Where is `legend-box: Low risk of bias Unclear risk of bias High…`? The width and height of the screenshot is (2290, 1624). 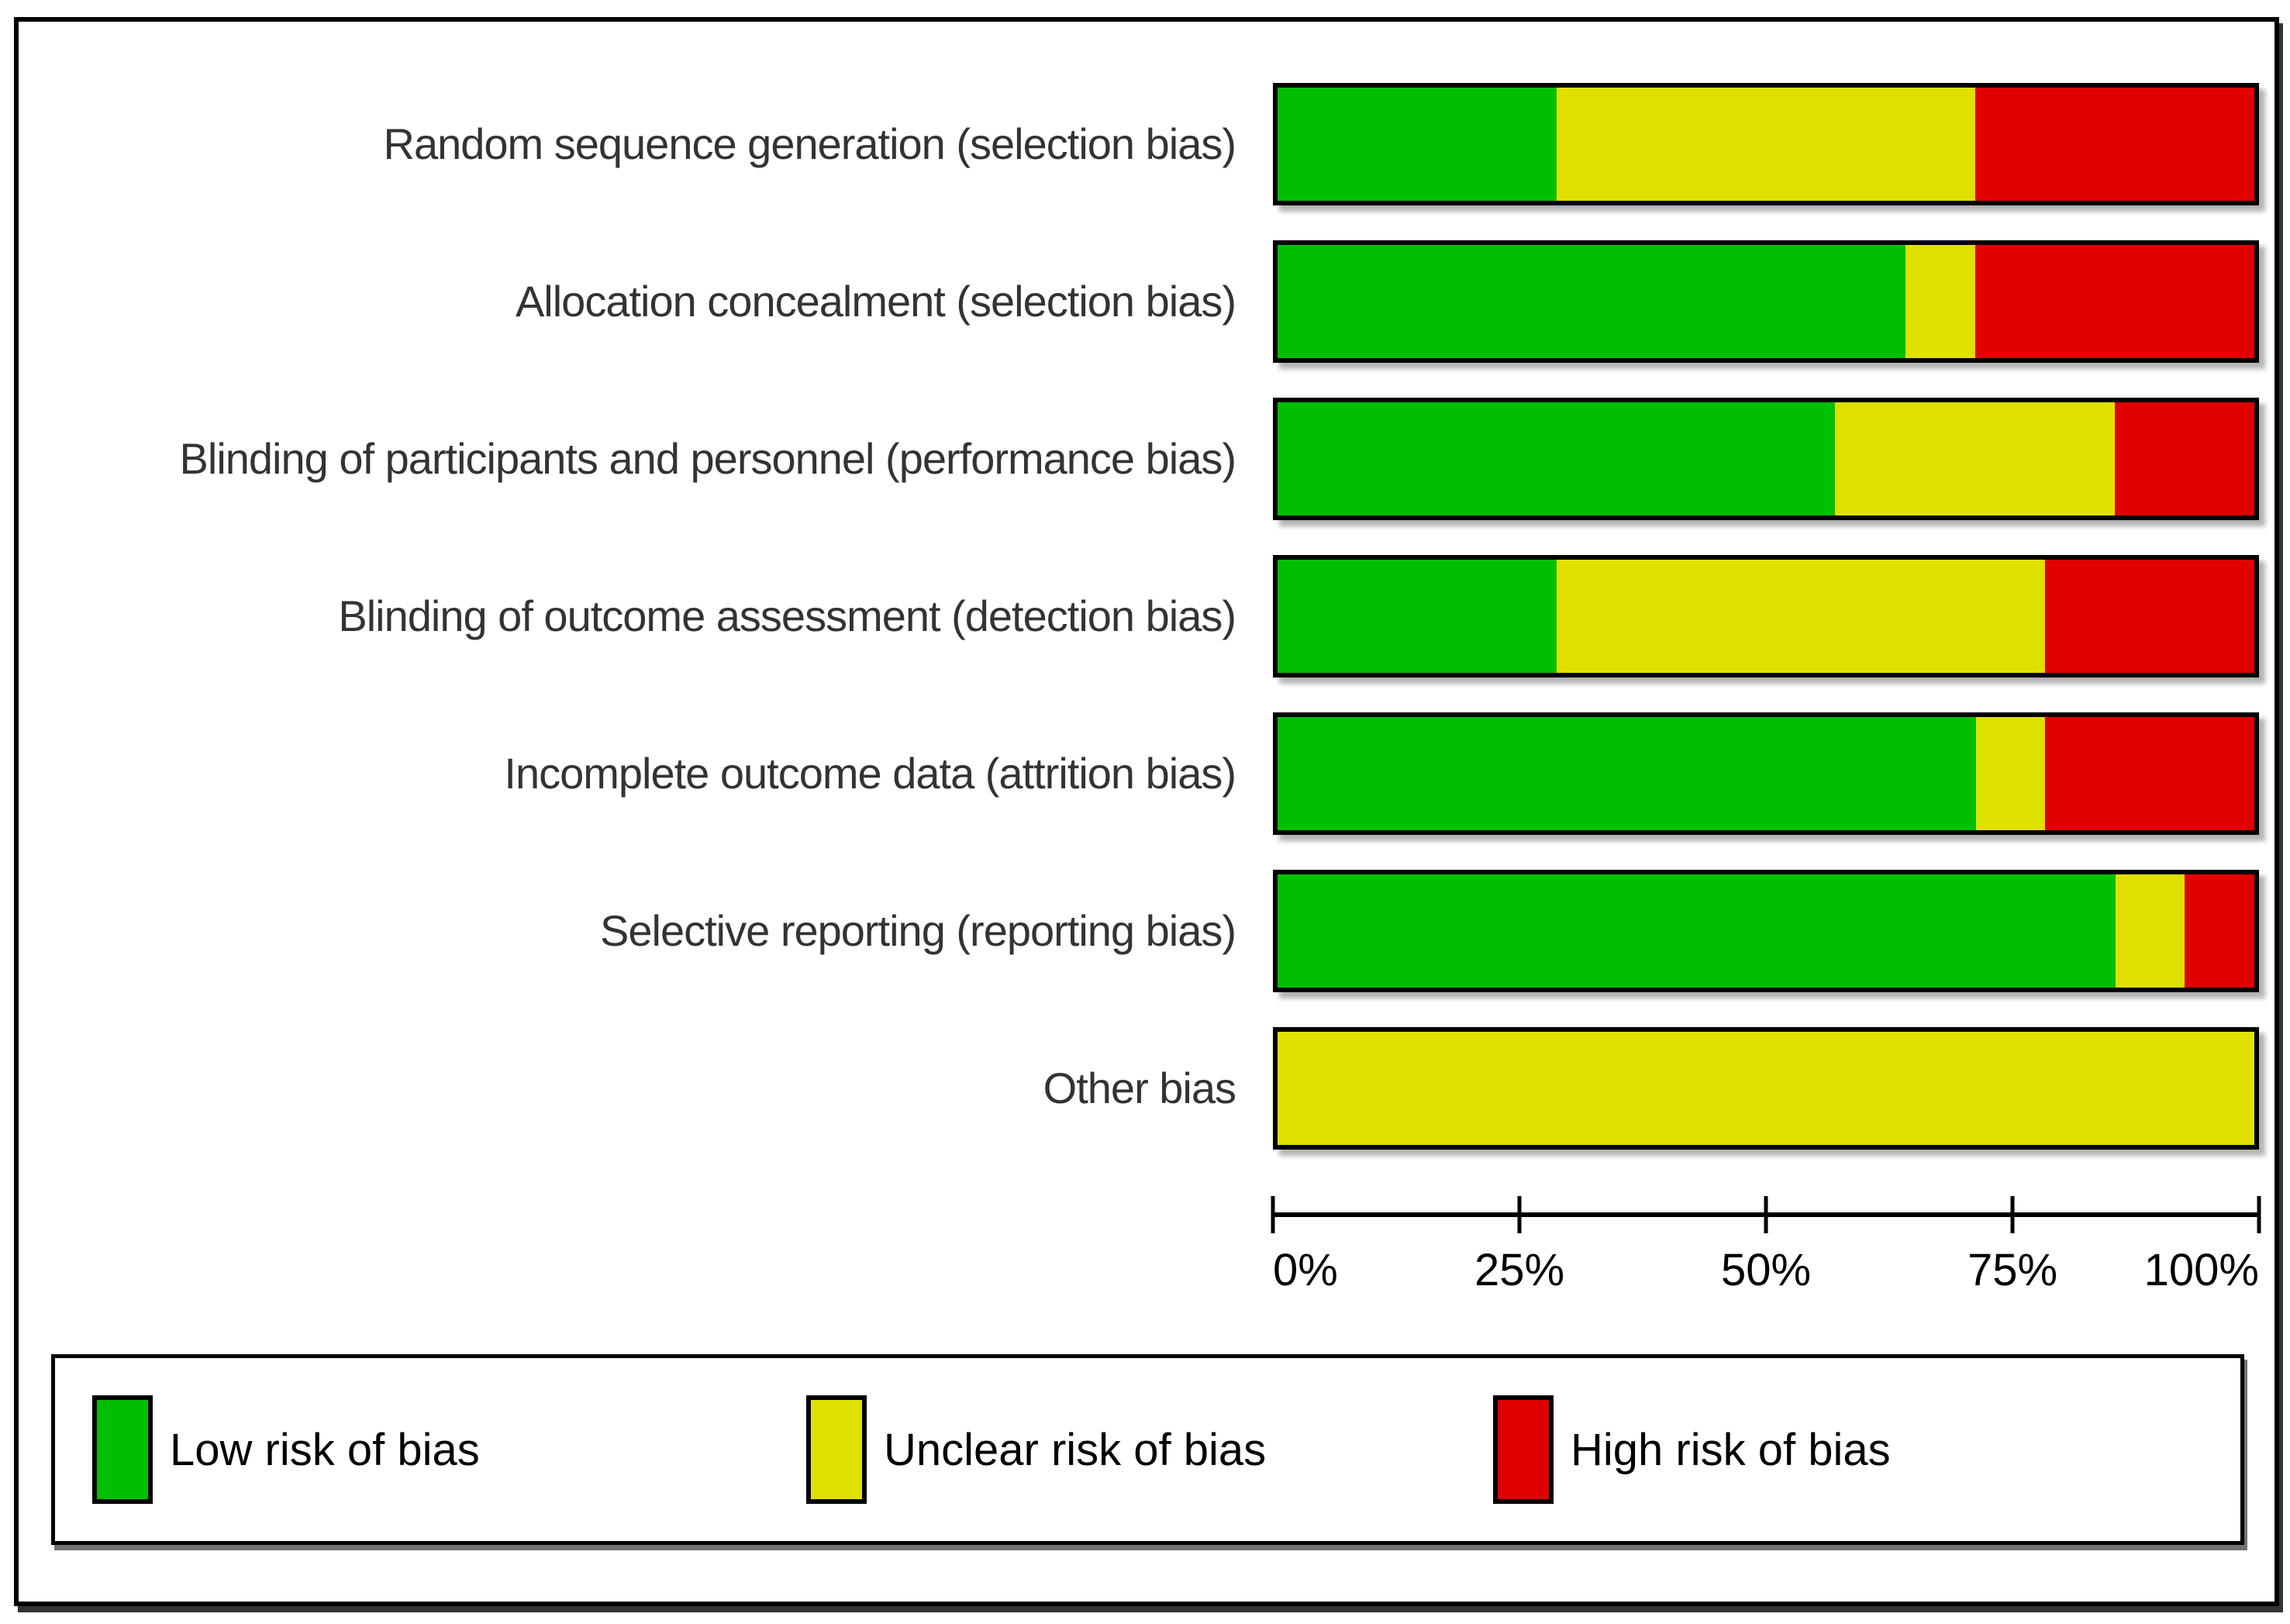 legend-box: Low risk of bias Unclear risk of bias High… is located at coordinates (1147, 1449).